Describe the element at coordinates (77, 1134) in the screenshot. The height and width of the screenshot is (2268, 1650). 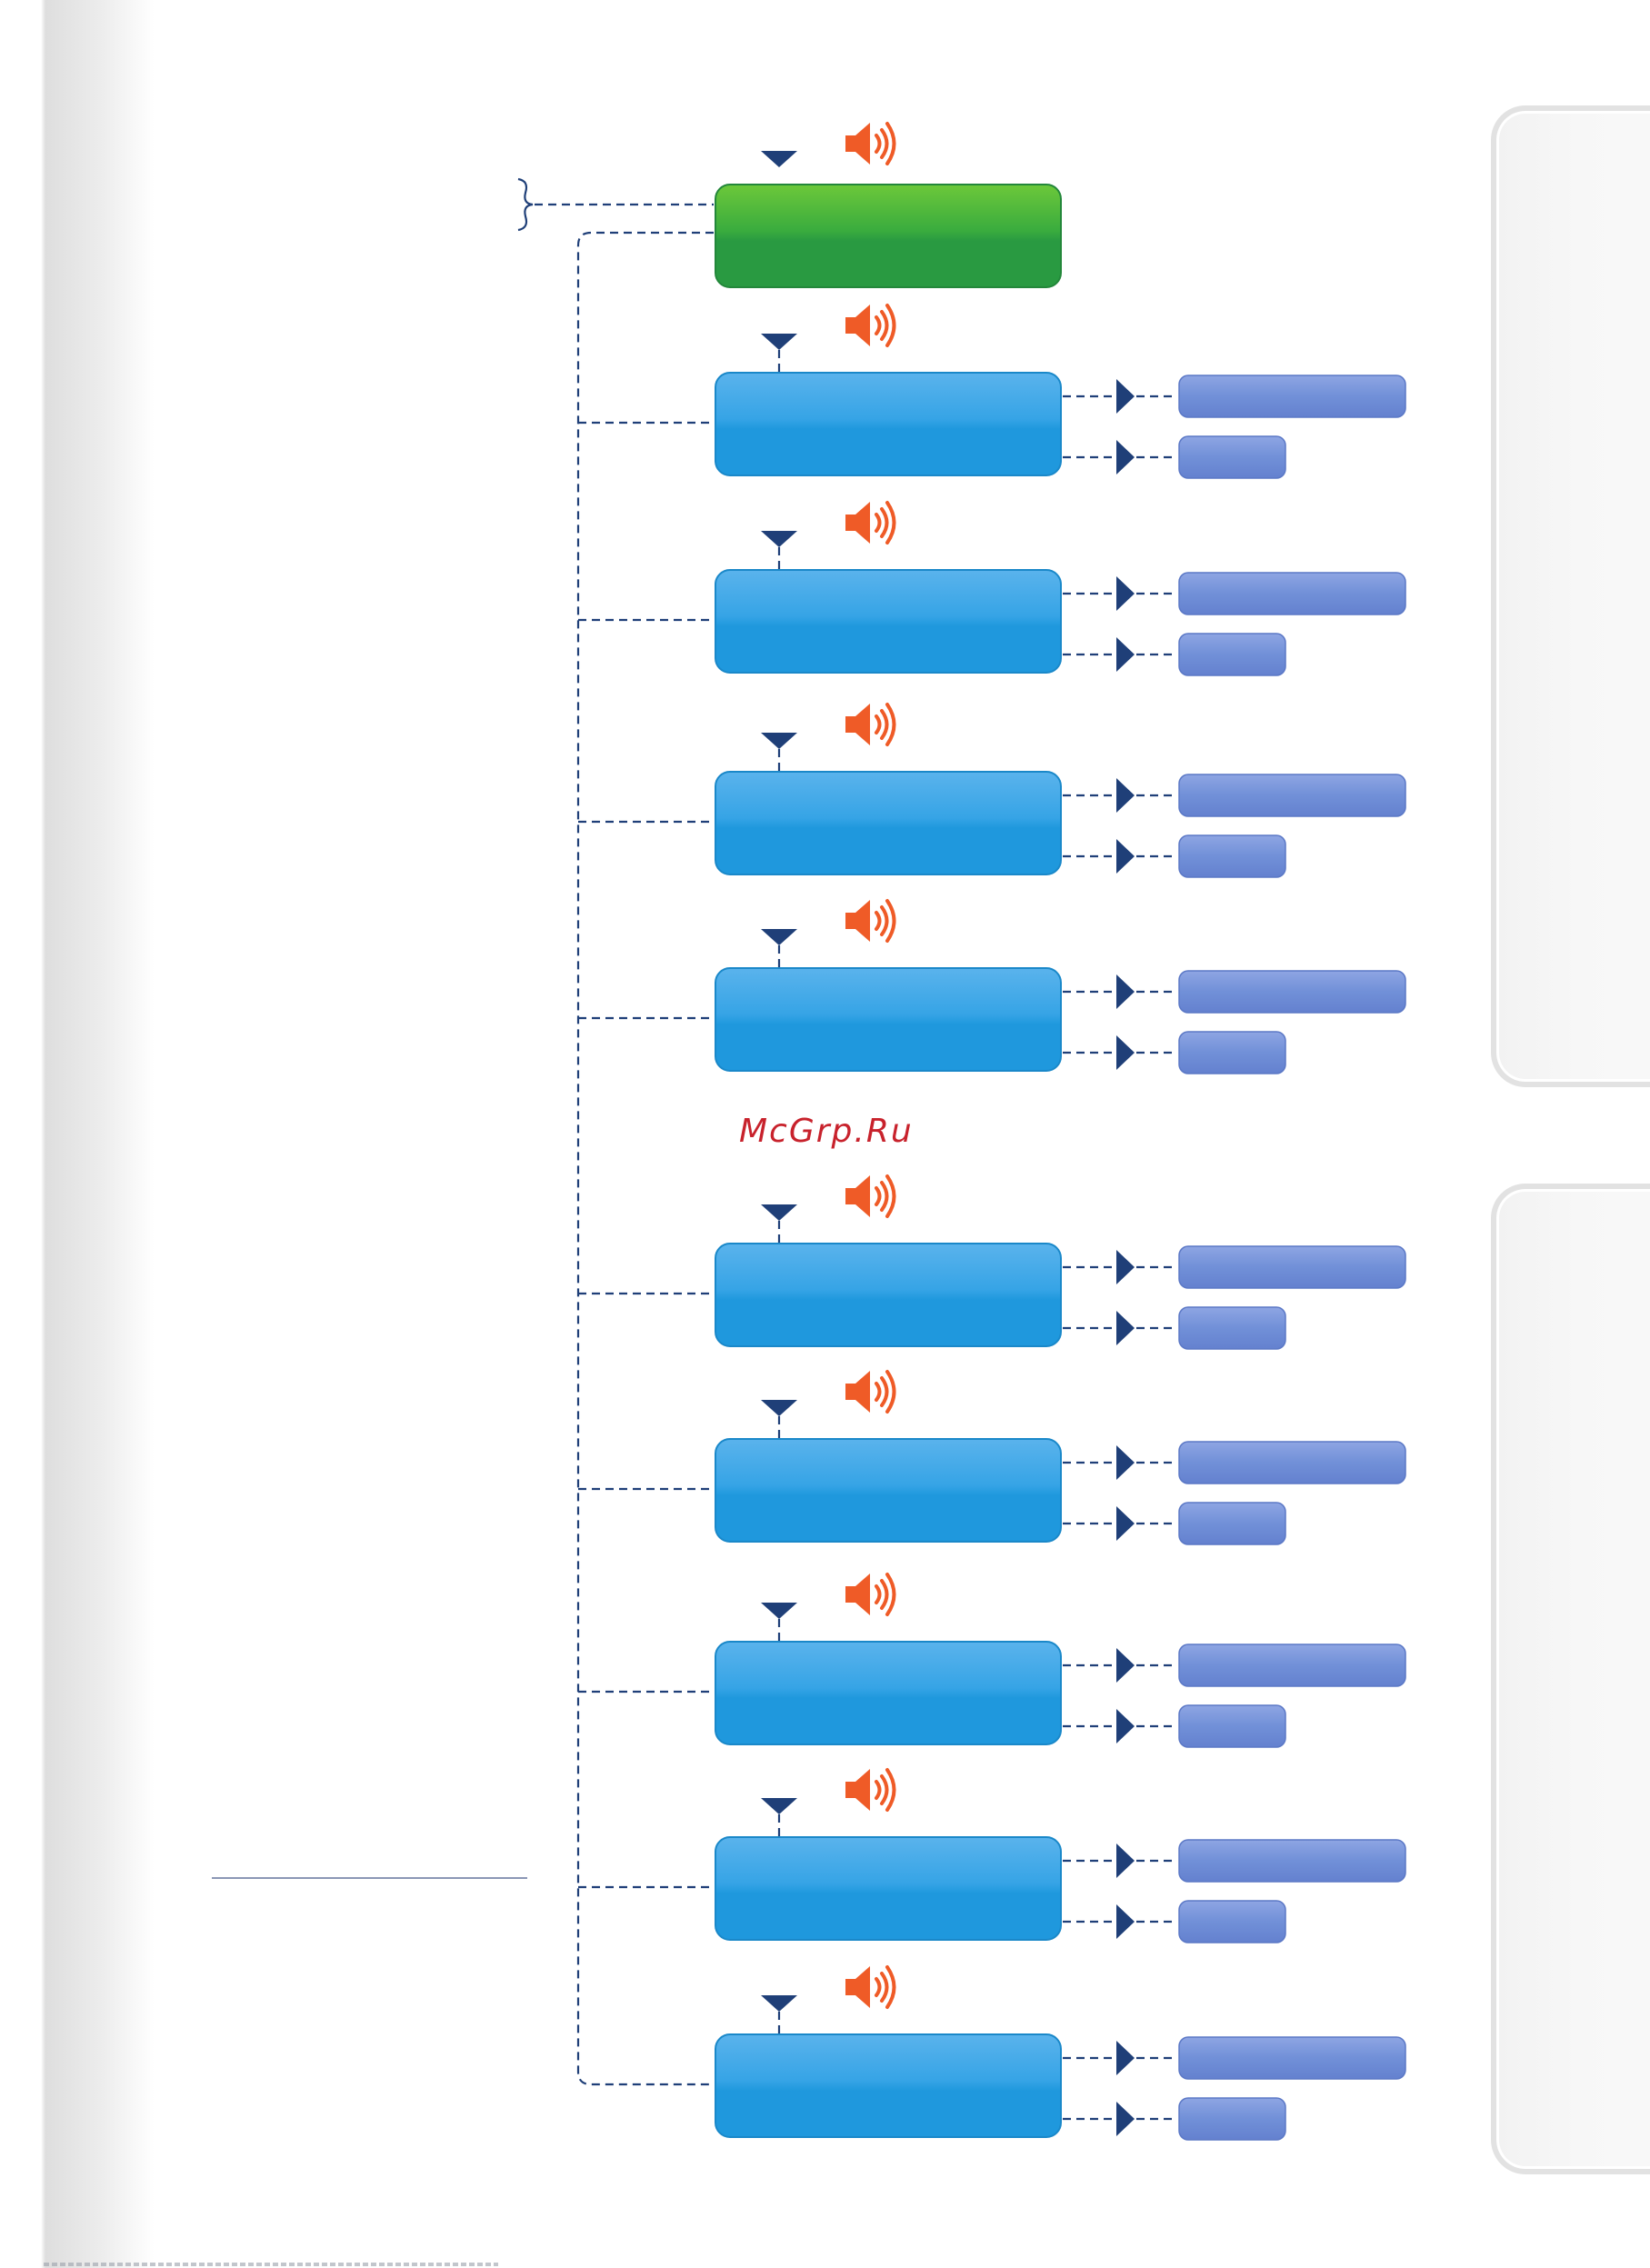
I see `page-gutter` at that location.